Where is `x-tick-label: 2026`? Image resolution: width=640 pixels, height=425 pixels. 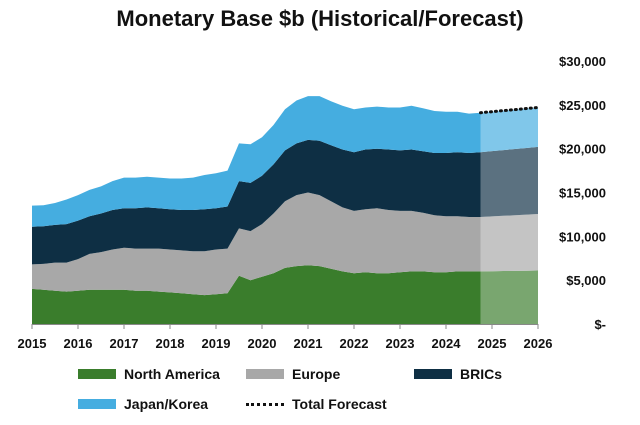 x-tick-label: 2026 is located at coordinates (538, 343).